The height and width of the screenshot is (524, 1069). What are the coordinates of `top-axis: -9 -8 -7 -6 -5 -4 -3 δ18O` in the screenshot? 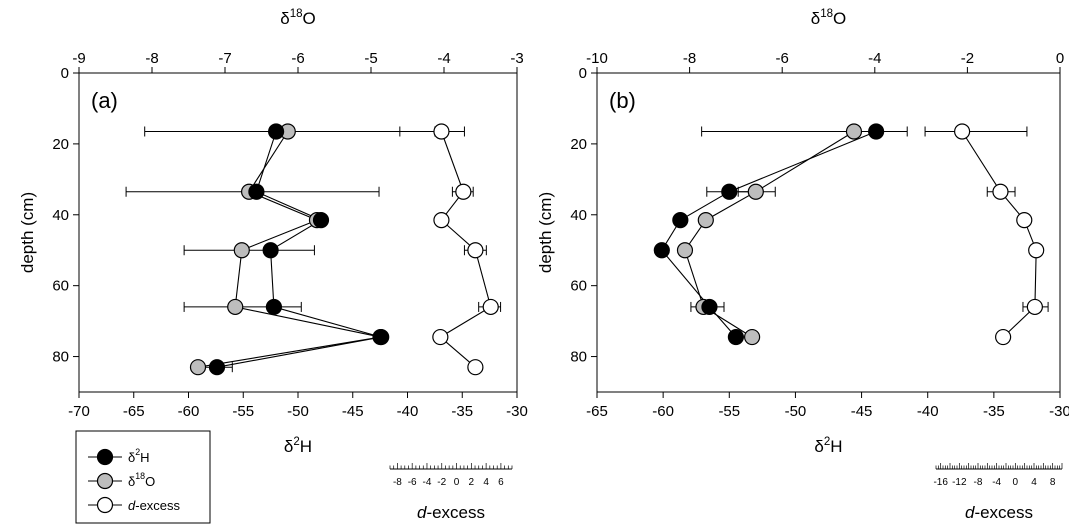 It's located at (298, 40).